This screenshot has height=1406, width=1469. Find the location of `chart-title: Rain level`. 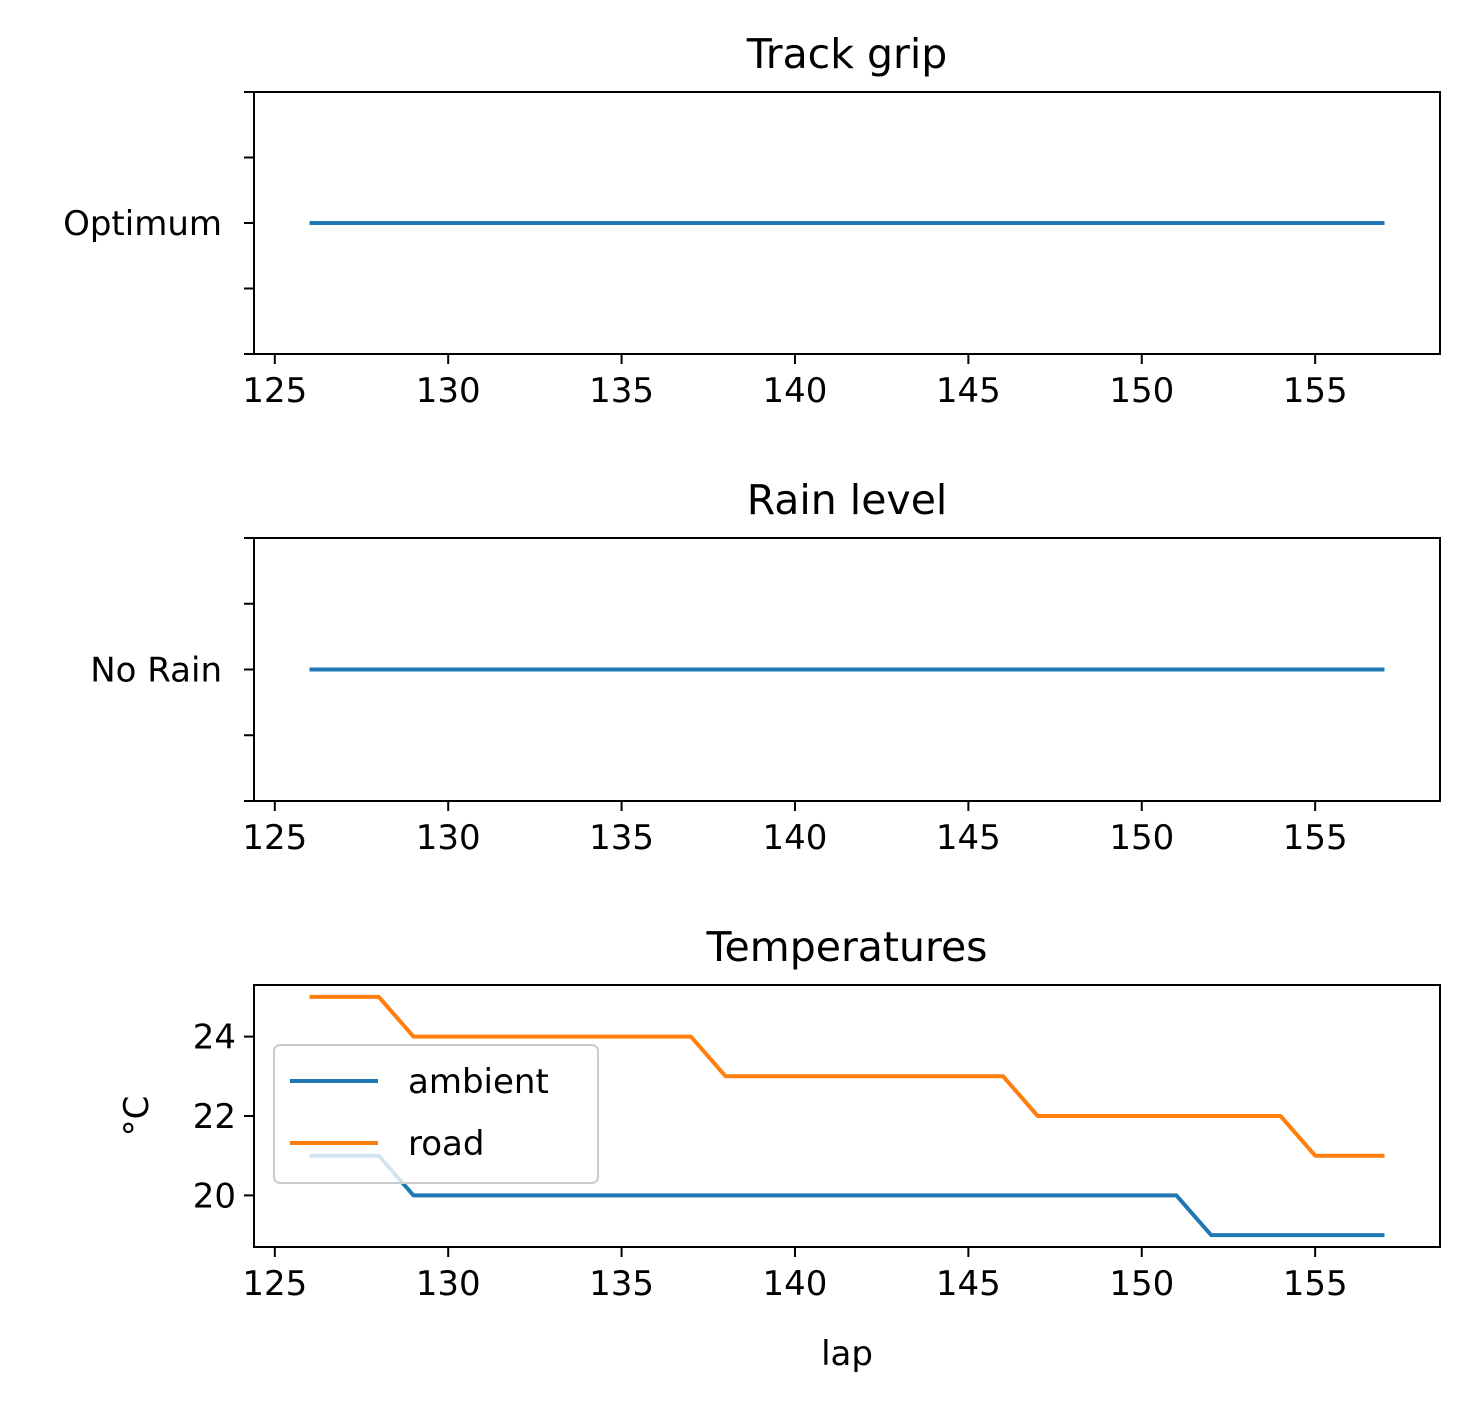

chart-title: Rain level is located at coordinates (847, 500).